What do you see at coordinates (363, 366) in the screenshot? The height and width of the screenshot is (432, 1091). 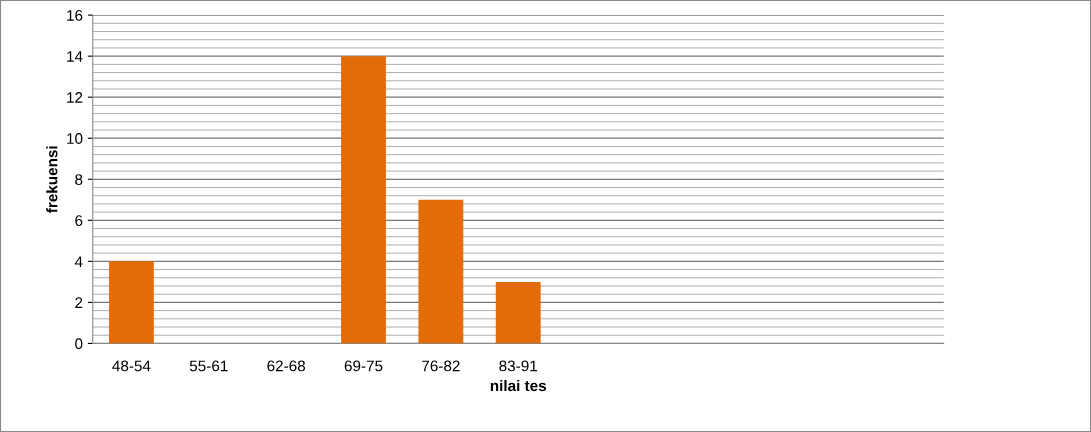 I see `x-tick-label: 69-75` at bounding box center [363, 366].